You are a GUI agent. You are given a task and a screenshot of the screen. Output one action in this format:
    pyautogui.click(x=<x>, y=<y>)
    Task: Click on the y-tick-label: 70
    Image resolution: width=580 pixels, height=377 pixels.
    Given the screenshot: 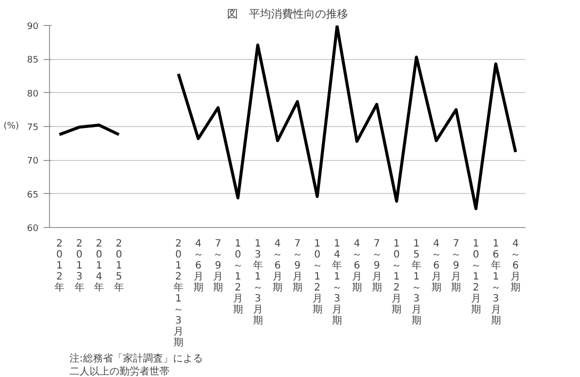 What is the action you would take?
    pyautogui.click(x=33, y=161)
    